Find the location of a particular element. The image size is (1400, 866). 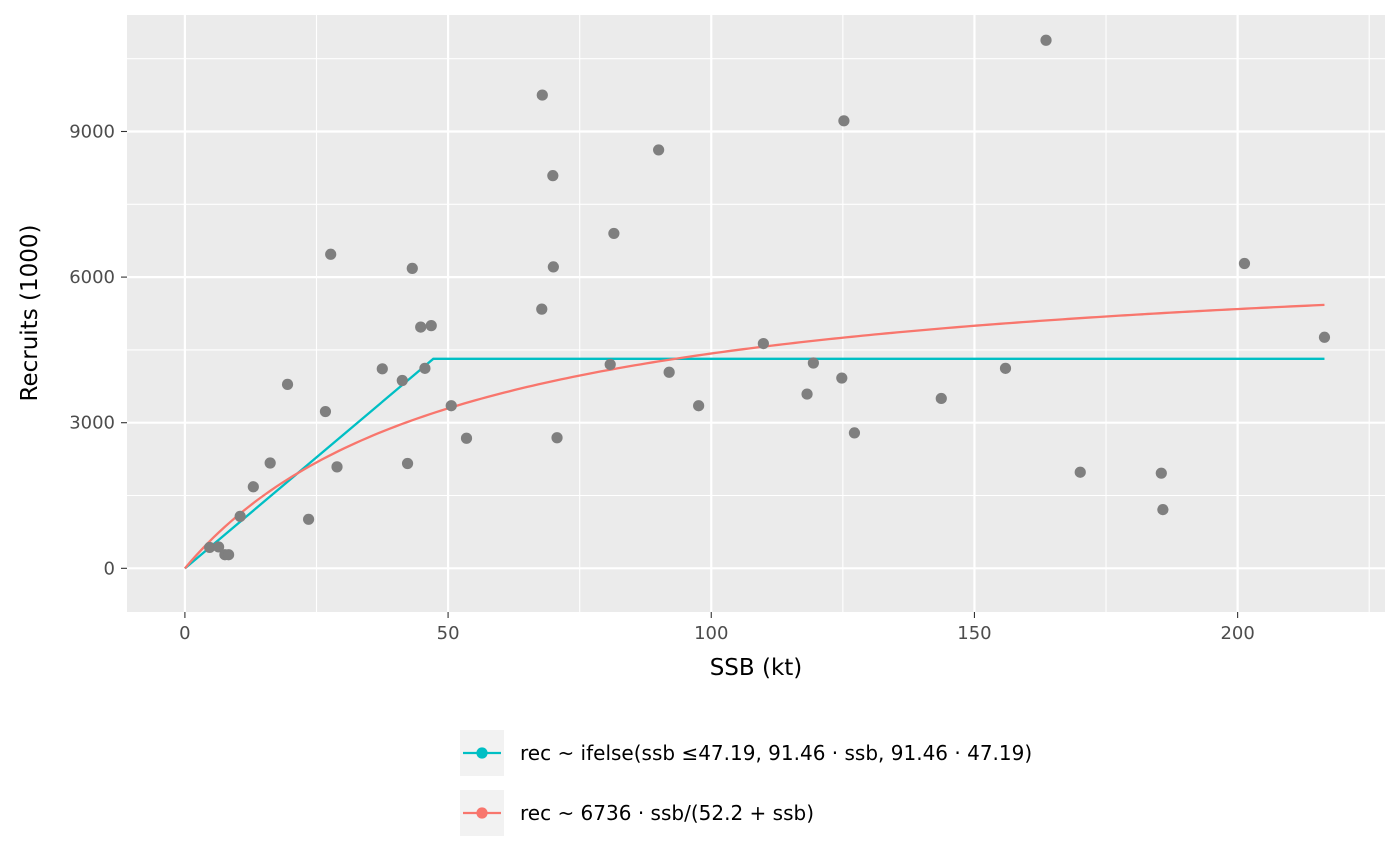

y-axis: 0 3000 6000 9000 is located at coordinates (98, 350).